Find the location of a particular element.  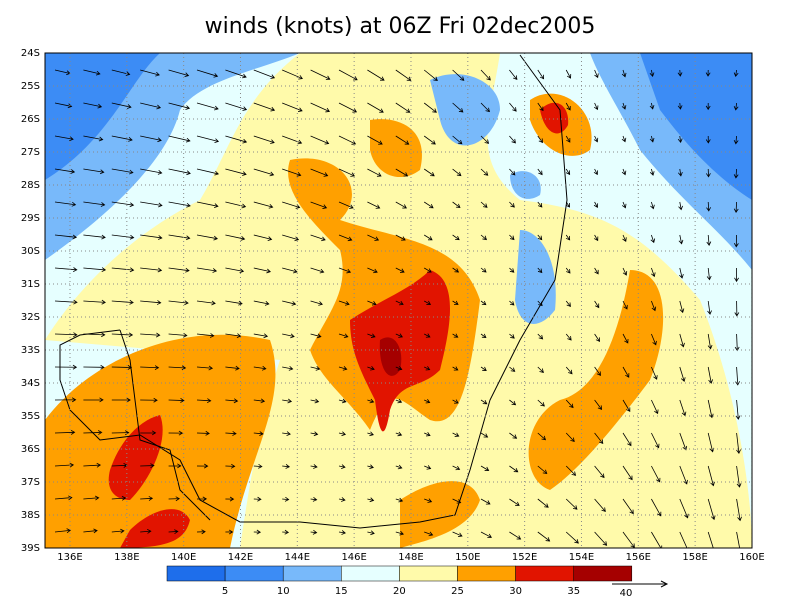

lon-label: 150E is located at coordinates (467, 557).